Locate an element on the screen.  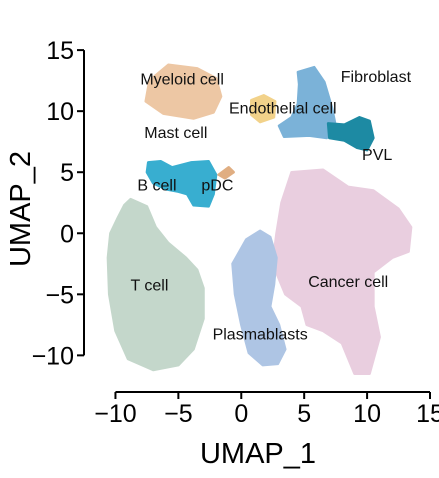
y-tick-label: 15 is located at coordinates (60, 51).